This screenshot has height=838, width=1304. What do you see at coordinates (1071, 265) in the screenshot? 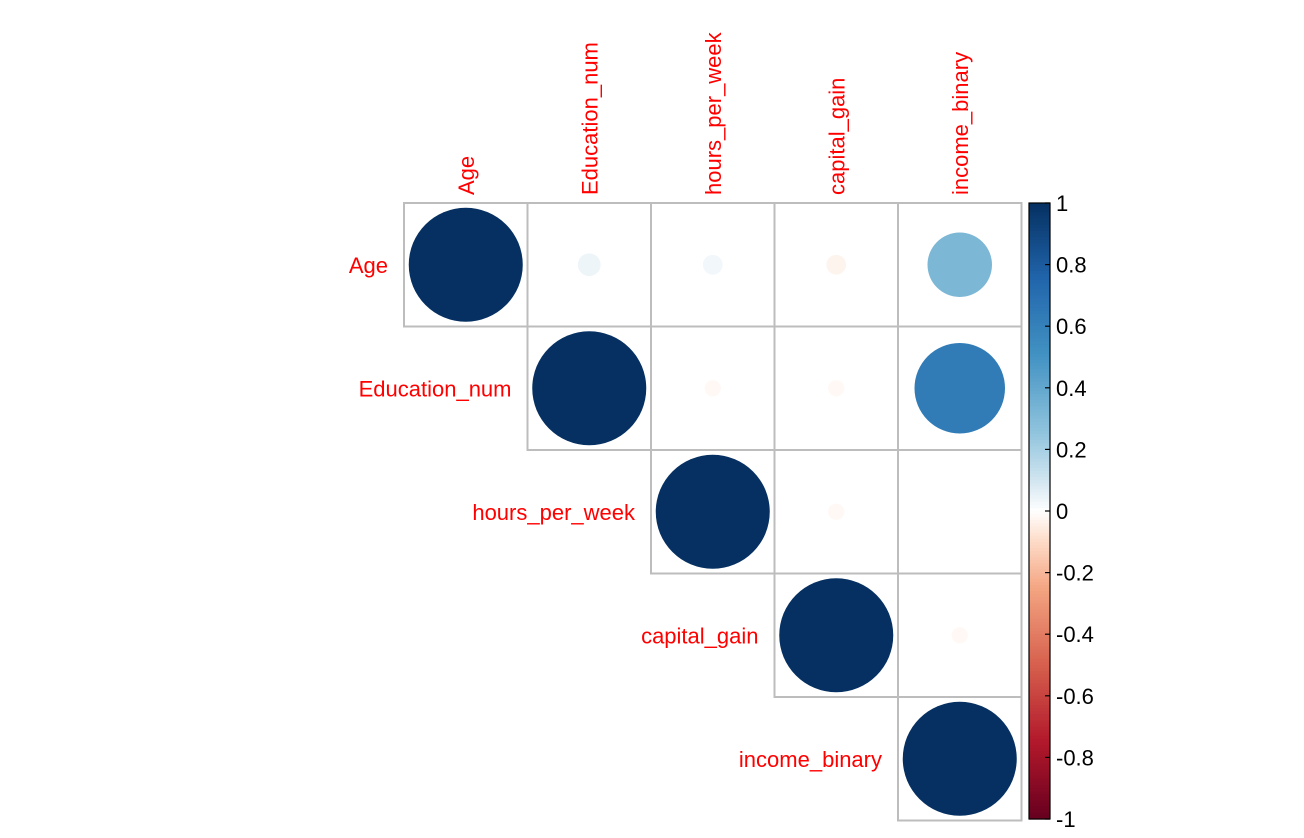
I see `colorbar-tick-label: 0.8` at bounding box center [1071, 265].